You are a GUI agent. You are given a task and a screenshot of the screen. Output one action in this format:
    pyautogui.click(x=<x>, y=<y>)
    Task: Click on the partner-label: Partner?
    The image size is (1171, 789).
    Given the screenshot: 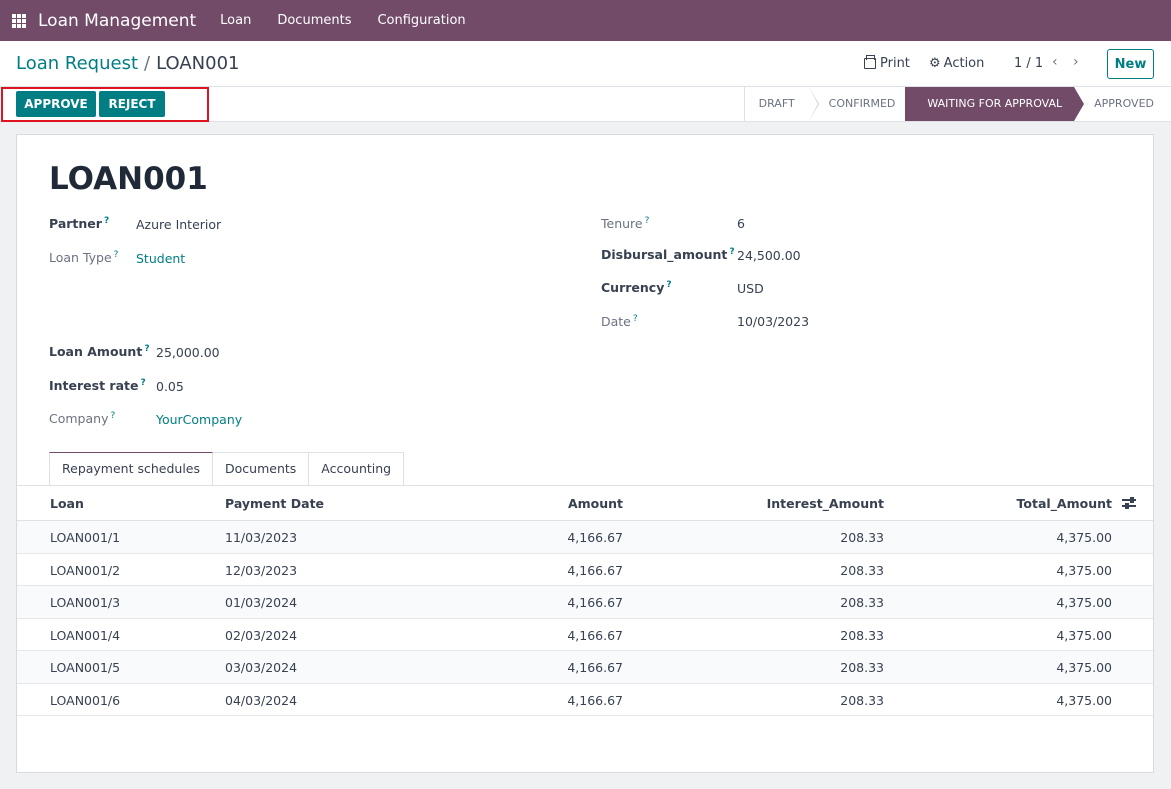 What is the action you would take?
    pyautogui.click(x=79, y=223)
    